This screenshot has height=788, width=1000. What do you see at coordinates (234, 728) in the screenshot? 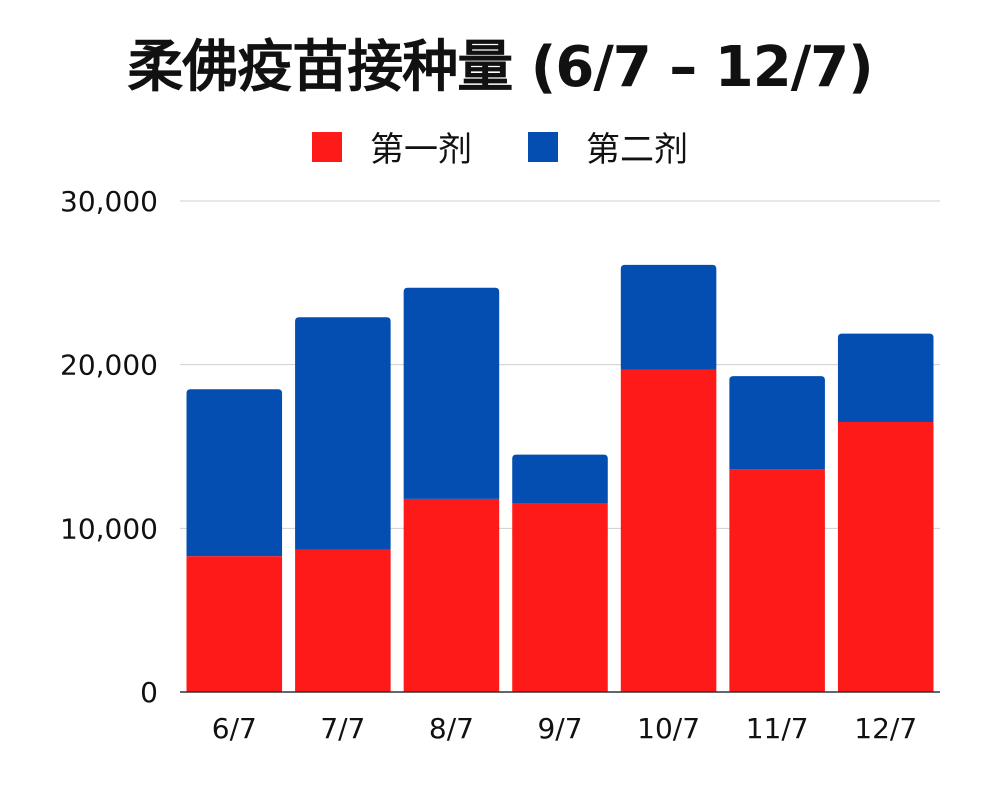
I see `x-tick-label: 6/7` at bounding box center [234, 728].